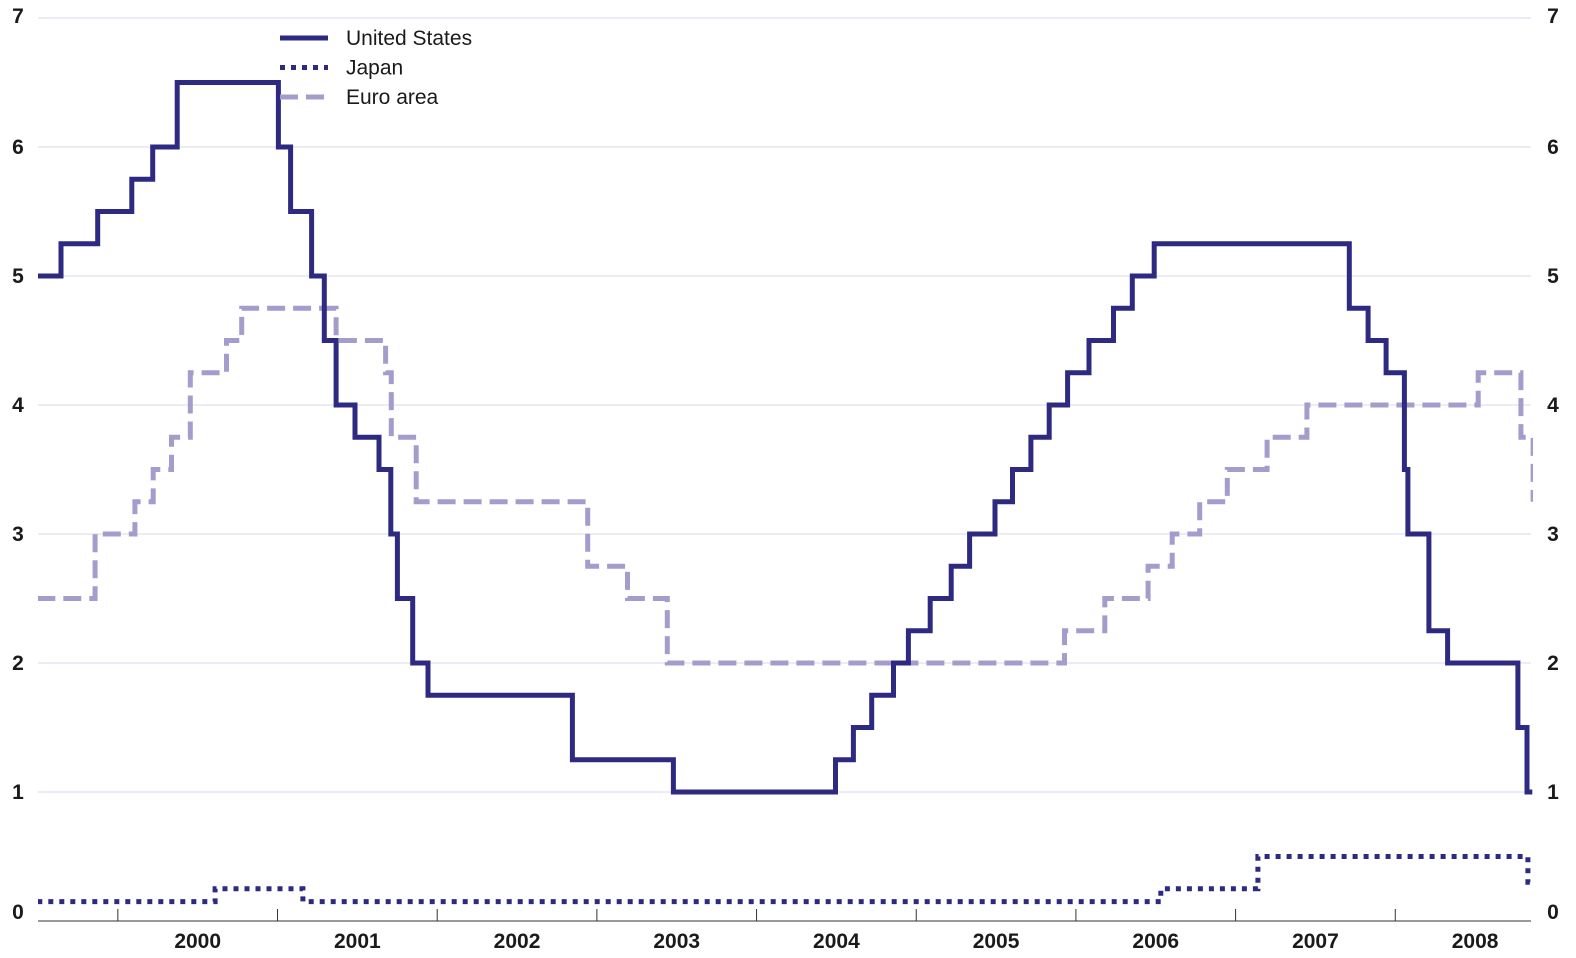 The image size is (1576, 958). What do you see at coordinates (1553, 464) in the screenshot?
I see `y-axis-right: 0 1 2 3 4 5 6 7` at bounding box center [1553, 464].